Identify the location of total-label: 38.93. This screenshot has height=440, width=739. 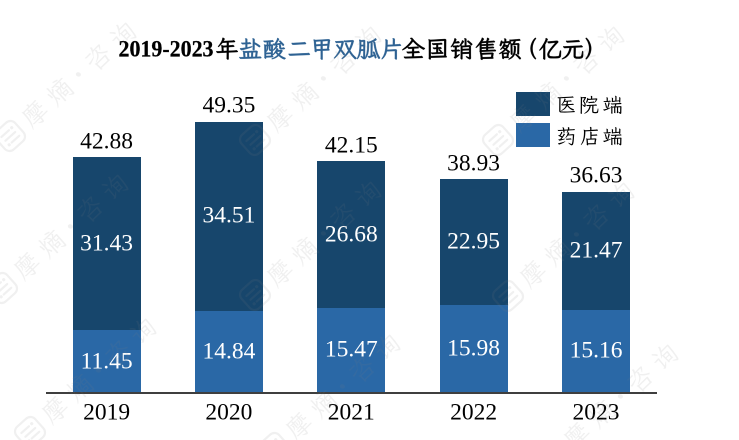
(474, 162).